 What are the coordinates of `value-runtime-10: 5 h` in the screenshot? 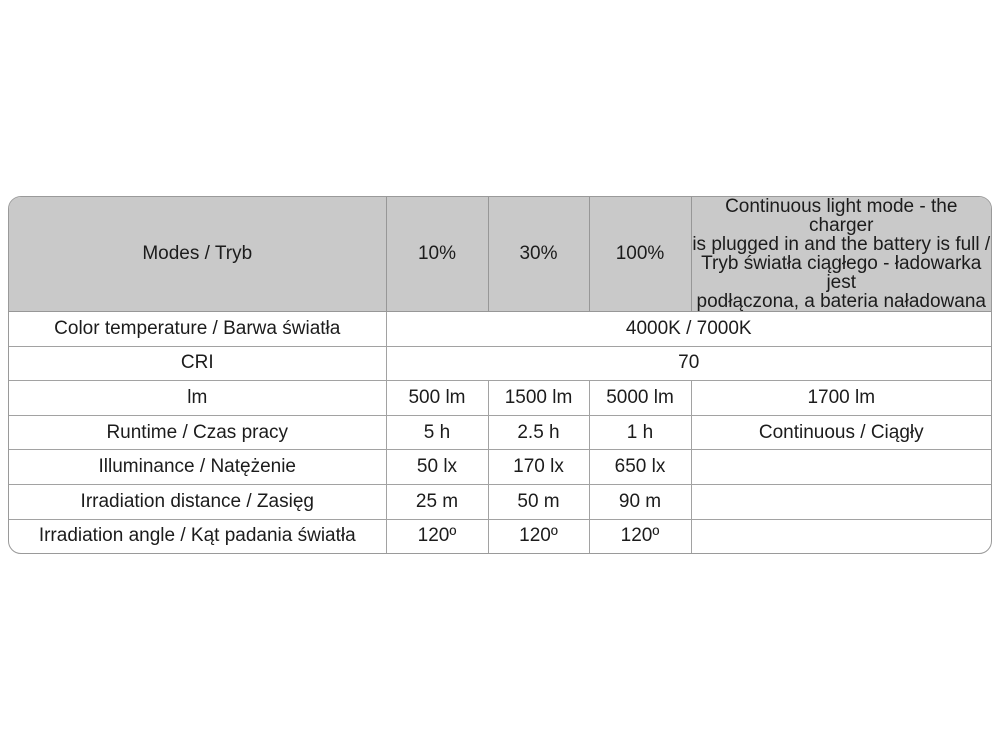 It's located at (437, 432).